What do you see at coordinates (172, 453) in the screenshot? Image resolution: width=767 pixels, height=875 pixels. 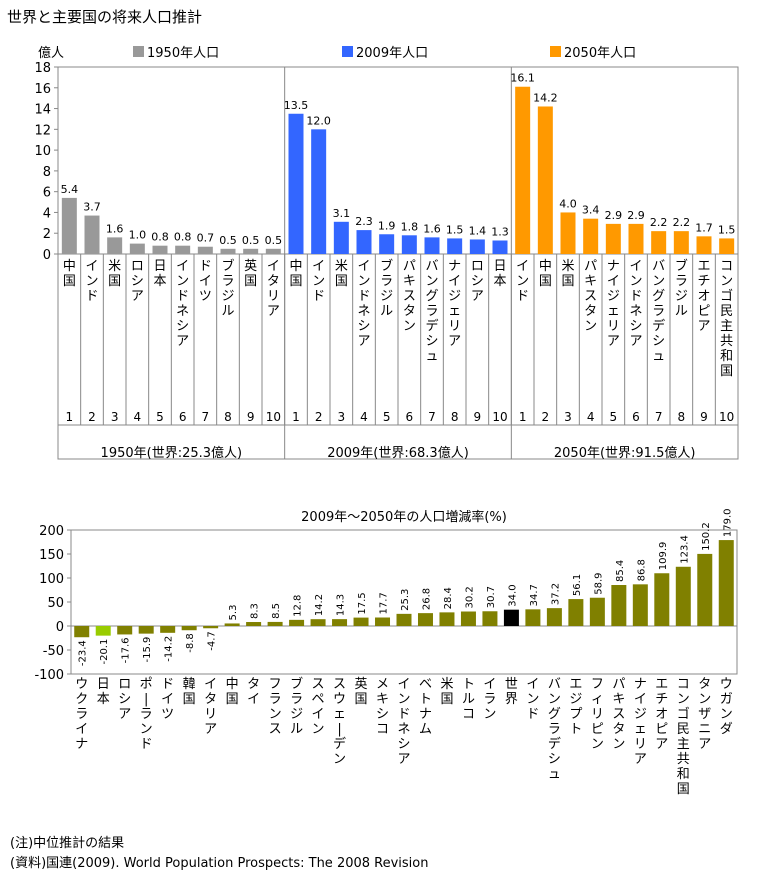 I see `group-label: 1950年(世界:25.3億人)` at bounding box center [172, 453].